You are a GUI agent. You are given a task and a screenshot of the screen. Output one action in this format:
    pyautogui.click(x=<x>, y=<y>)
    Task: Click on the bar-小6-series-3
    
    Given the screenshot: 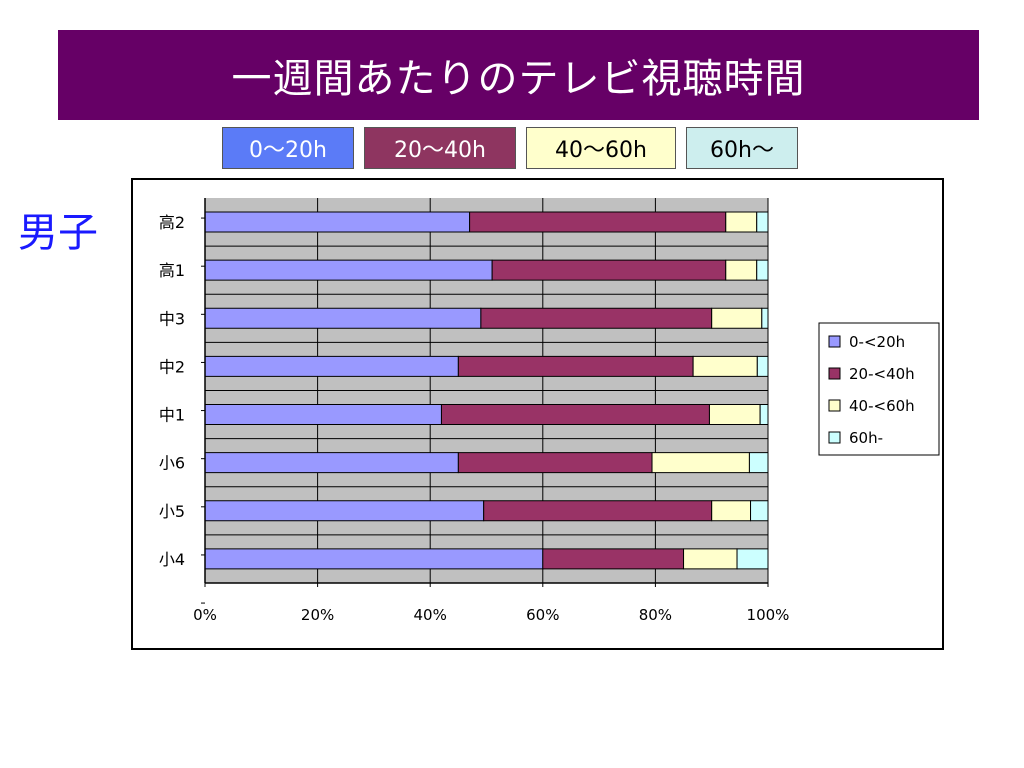 What is the action you would take?
    pyautogui.click(x=758, y=463)
    